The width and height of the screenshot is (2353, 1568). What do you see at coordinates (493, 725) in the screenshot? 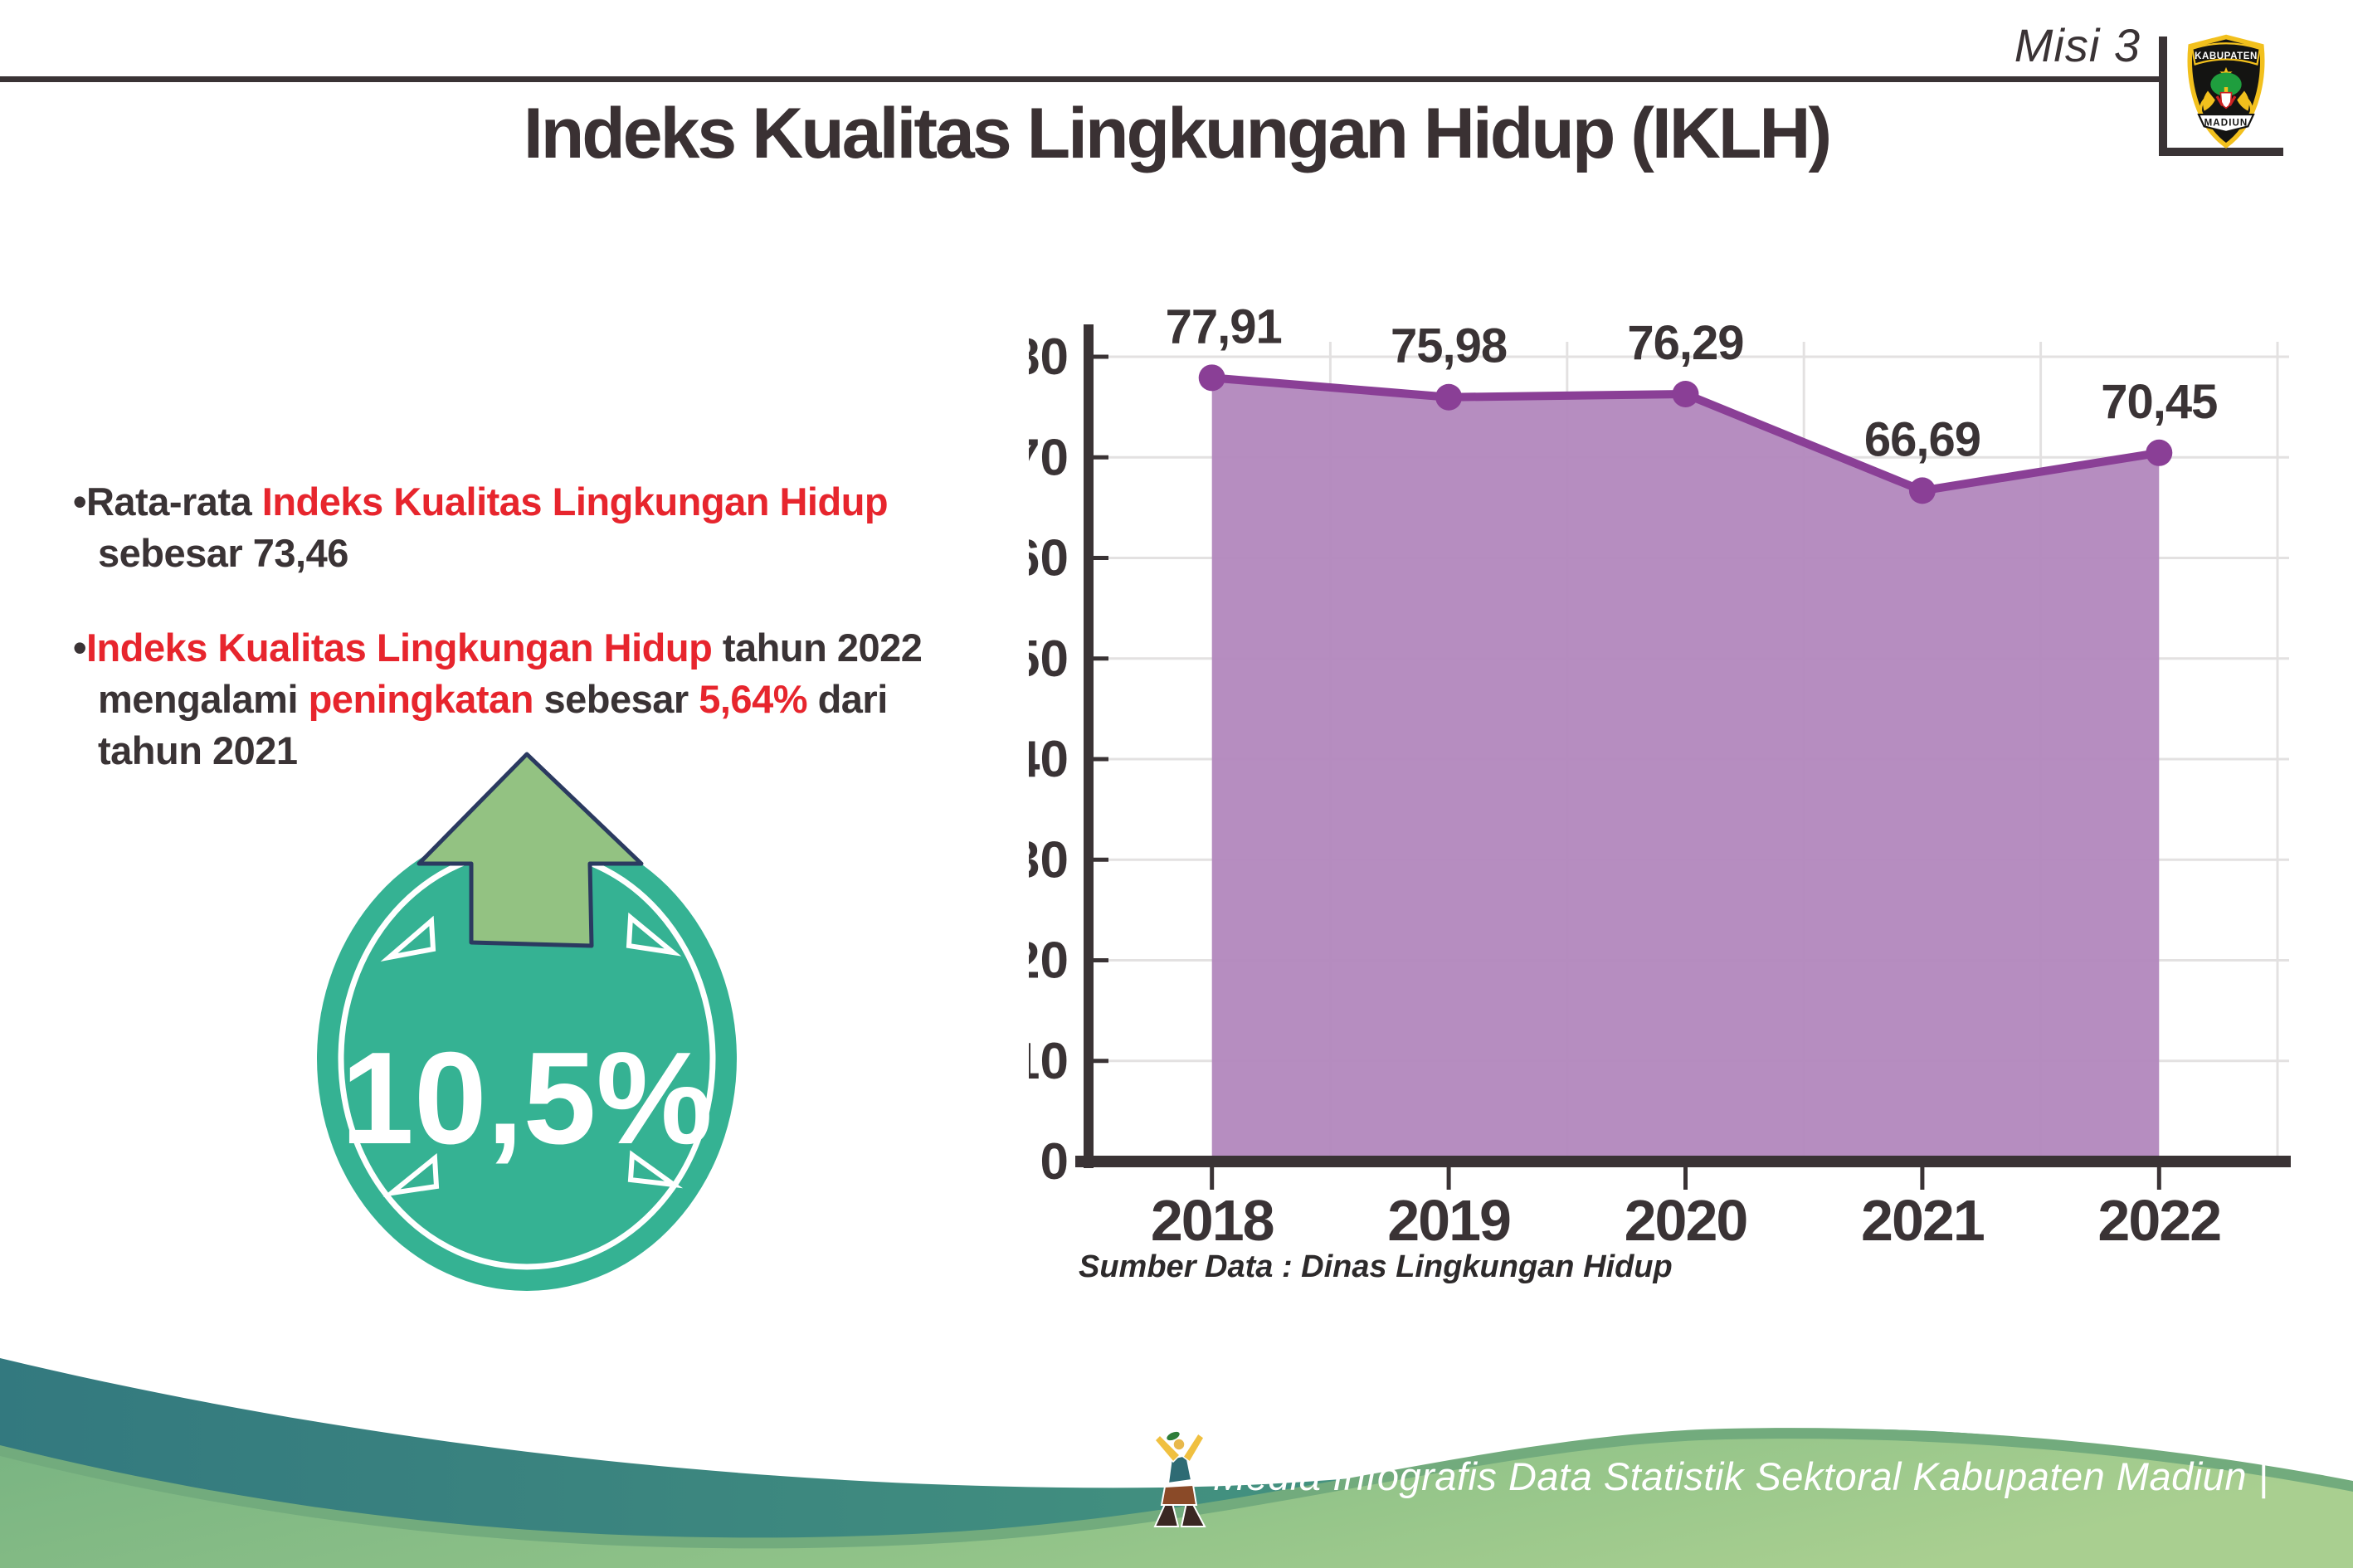
I see `text-segment: dari tahun 2021` at bounding box center [493, 725].